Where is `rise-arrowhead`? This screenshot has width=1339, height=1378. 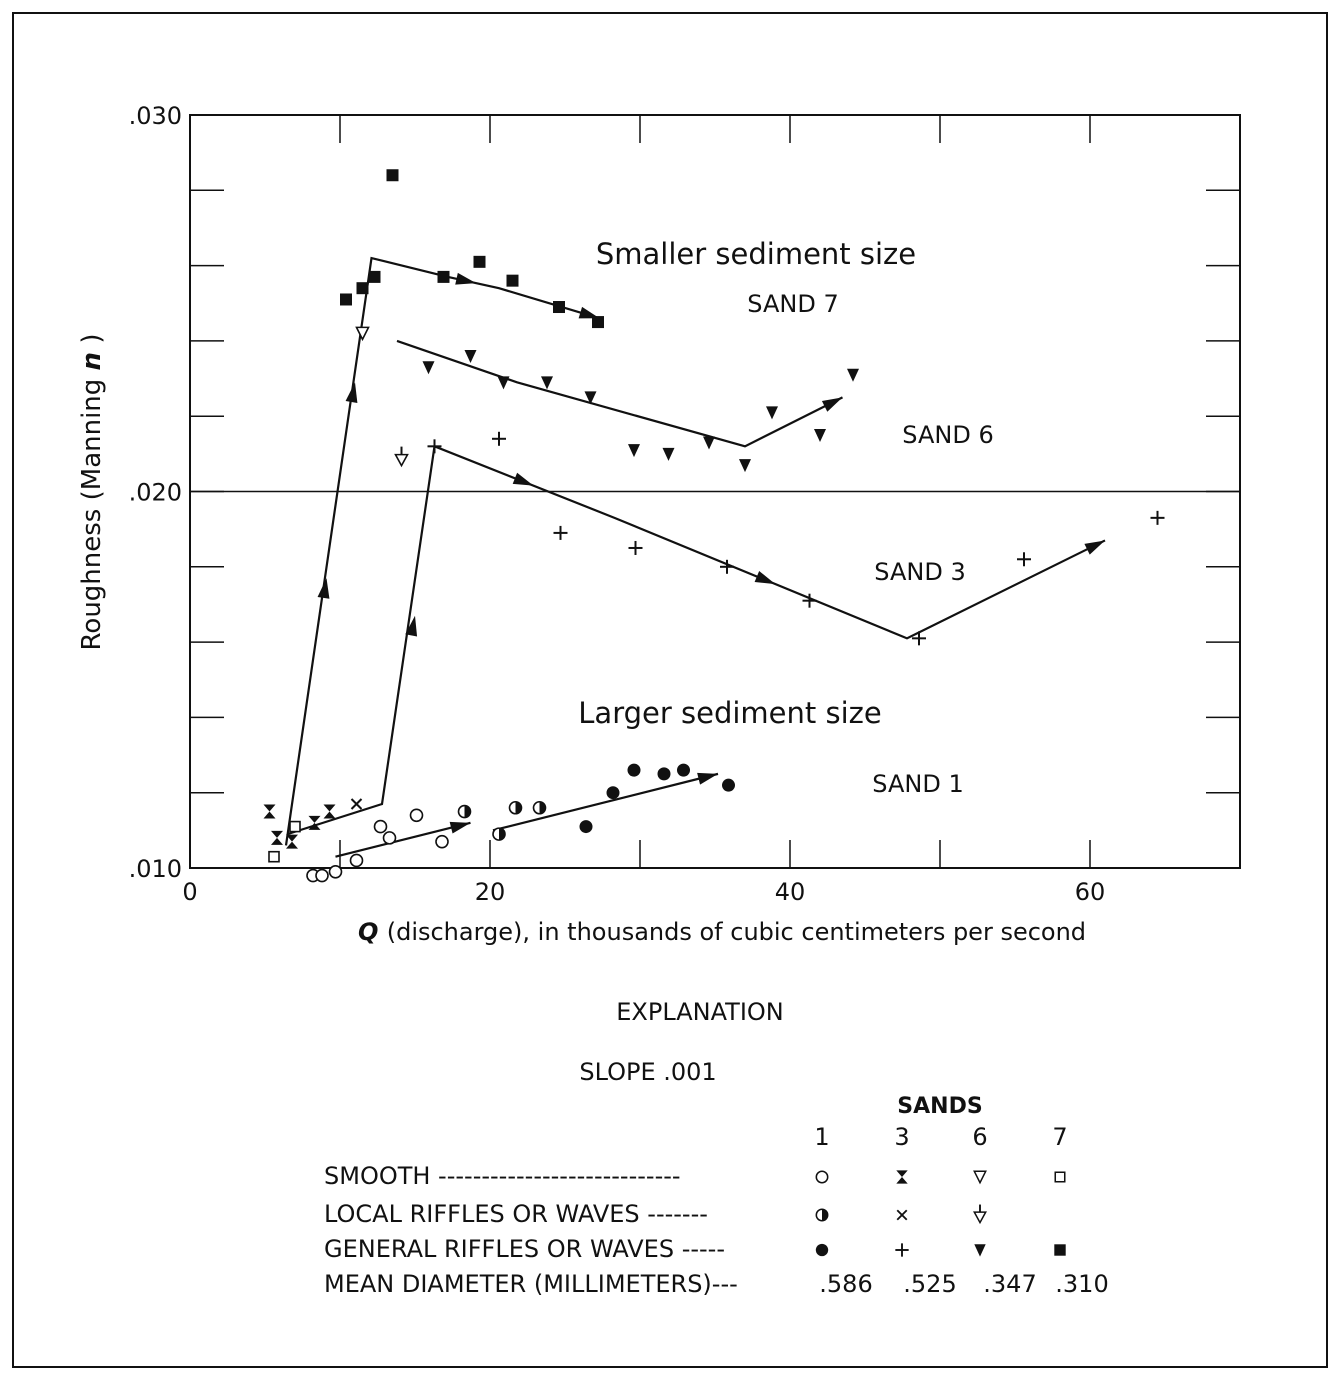 rise-arrowhead is located at coordinates (411, 626).